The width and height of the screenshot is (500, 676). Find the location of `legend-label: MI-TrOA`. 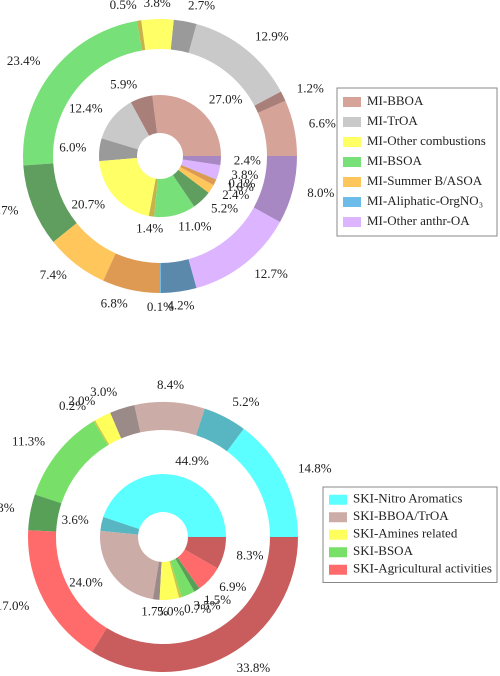

legend-label: MI-TrOA is located at coordinates (392, 120).